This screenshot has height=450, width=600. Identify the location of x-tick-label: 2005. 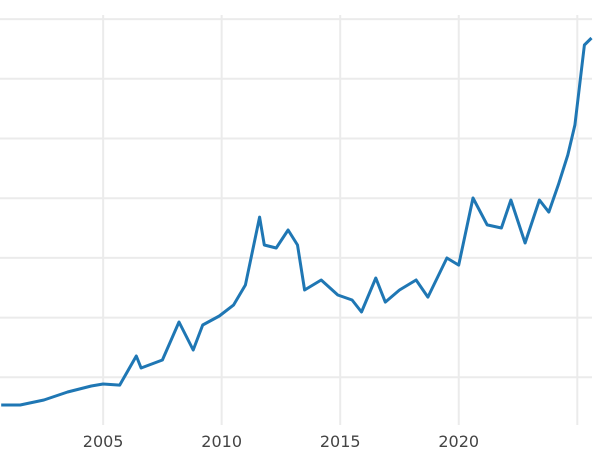
(103, 441).